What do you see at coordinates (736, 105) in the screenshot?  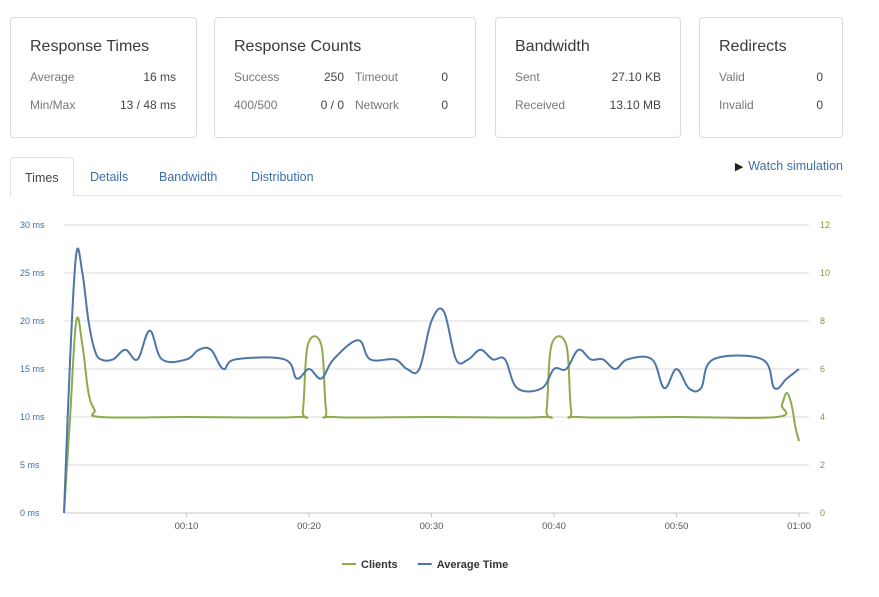 I see `invalid-label: Invalid` at bounding box center [736, 105].